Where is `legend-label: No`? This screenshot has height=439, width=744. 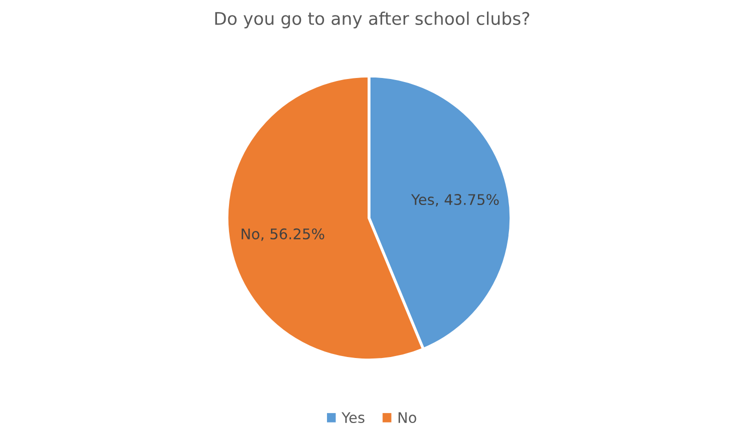
legend-label: No is located at coordinates (407, 418).